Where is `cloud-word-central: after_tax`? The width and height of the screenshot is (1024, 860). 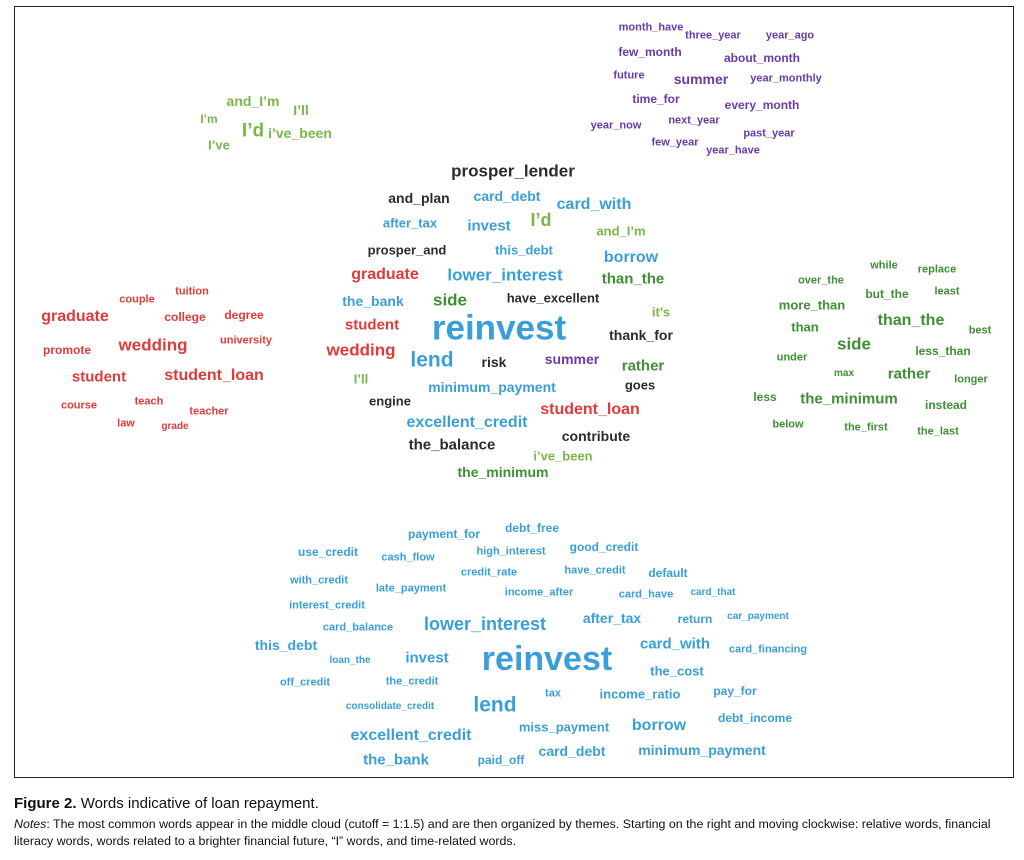 cloud-word-central: after_tax is located at coordinates (410, 223).